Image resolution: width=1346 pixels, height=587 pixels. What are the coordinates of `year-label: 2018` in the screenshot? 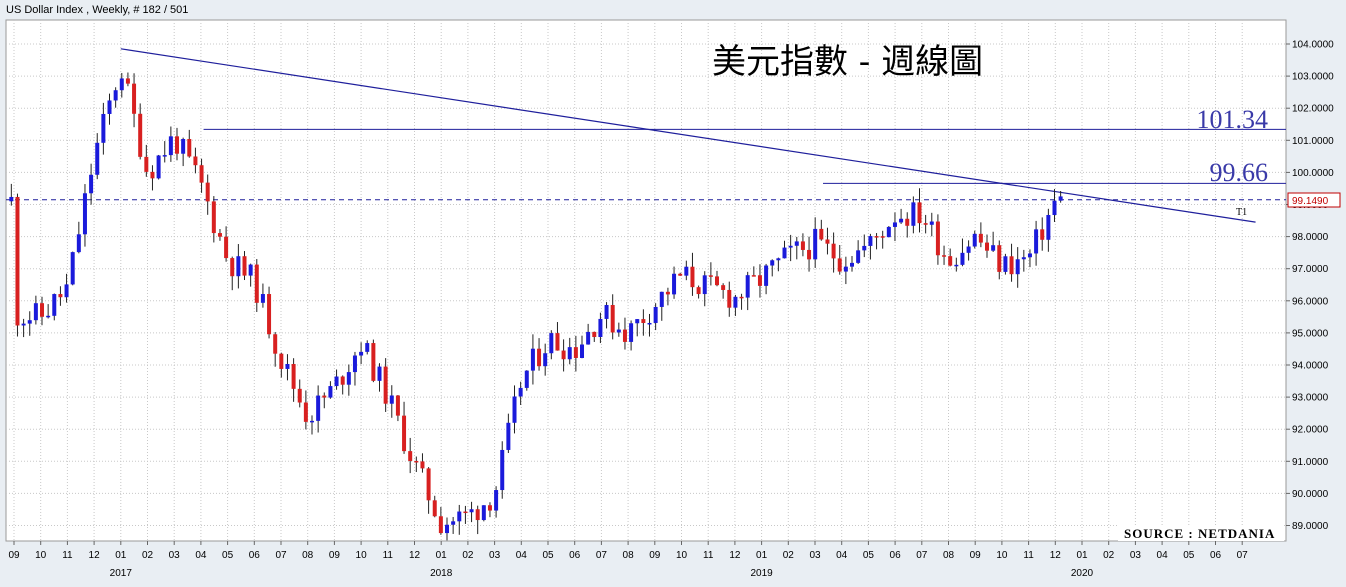 It's located at (441, 573).